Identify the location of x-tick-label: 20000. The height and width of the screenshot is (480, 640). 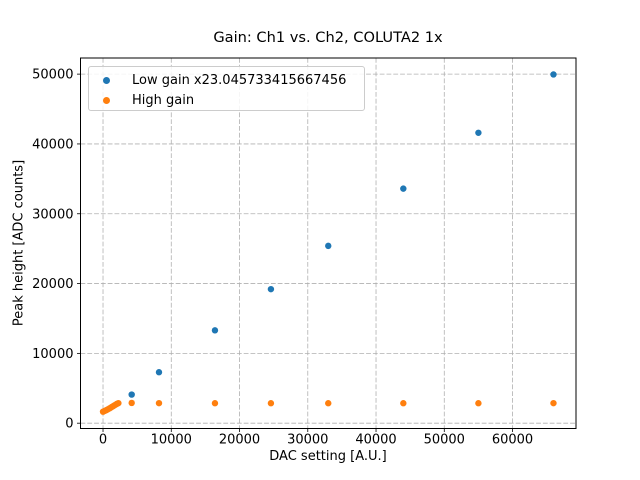
(239, 440).